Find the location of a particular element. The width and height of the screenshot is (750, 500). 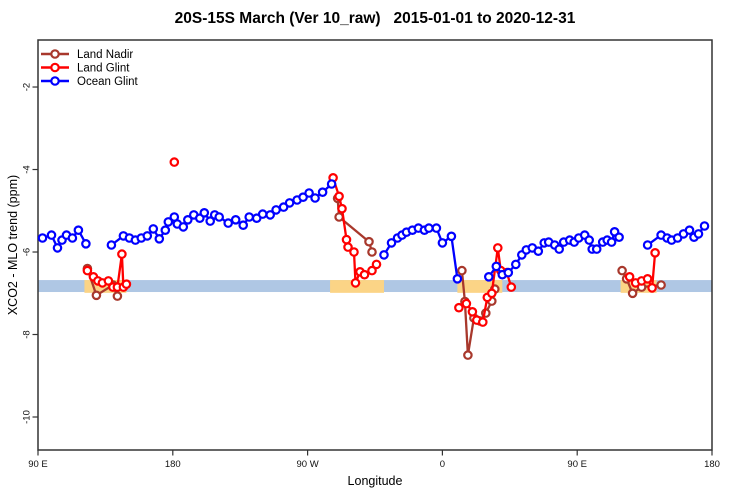

legend-label-2: Ocean Glint is located at coordinates (108, 82).